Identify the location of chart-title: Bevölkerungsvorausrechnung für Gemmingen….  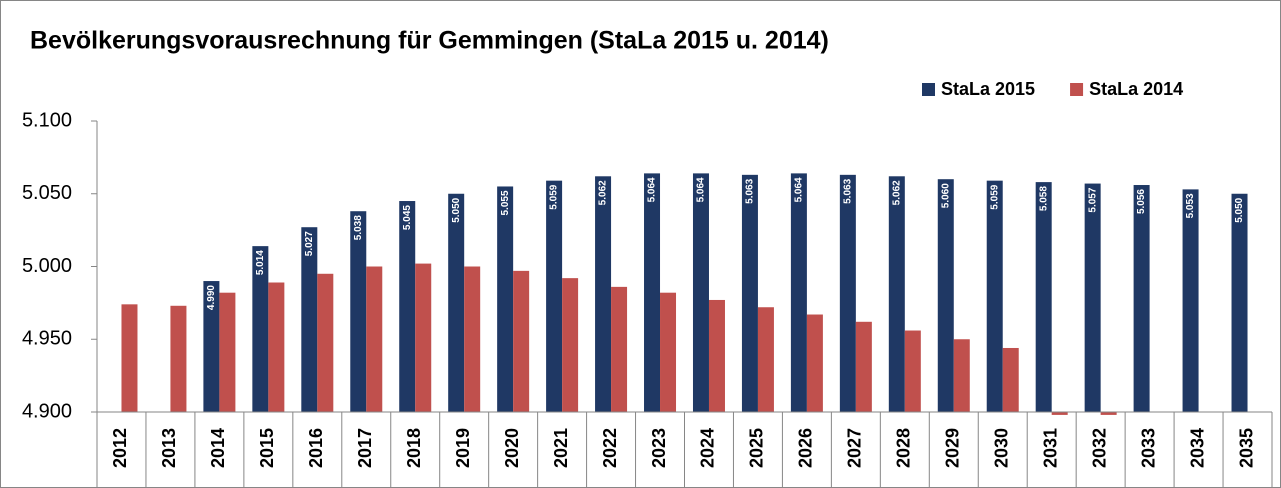
(429, 41).